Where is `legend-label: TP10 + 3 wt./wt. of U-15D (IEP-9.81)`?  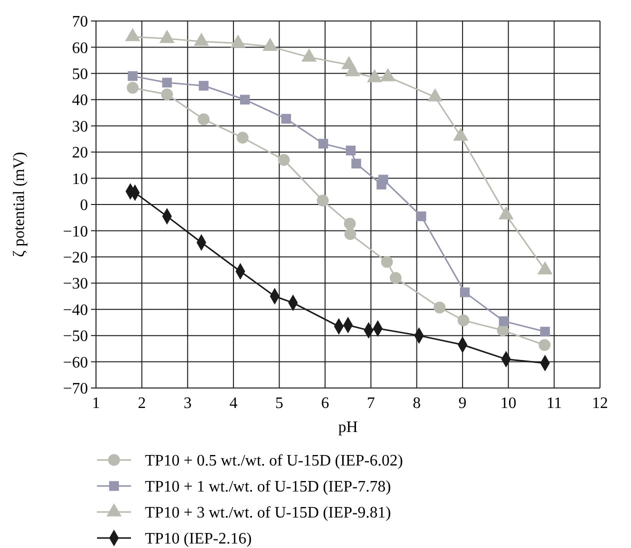
legend-label: TP10 + 3 wt./wt. of U-15D (IEP-9.81) is located at coordinates (268, 513).